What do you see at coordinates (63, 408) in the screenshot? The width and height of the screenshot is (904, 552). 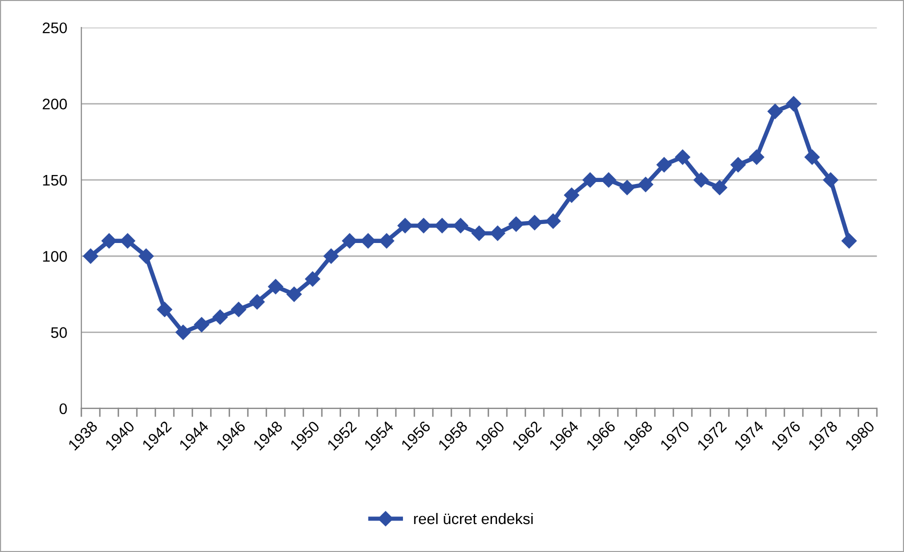 I see `y-tick-label: 0` at bounding box center [63, 408].